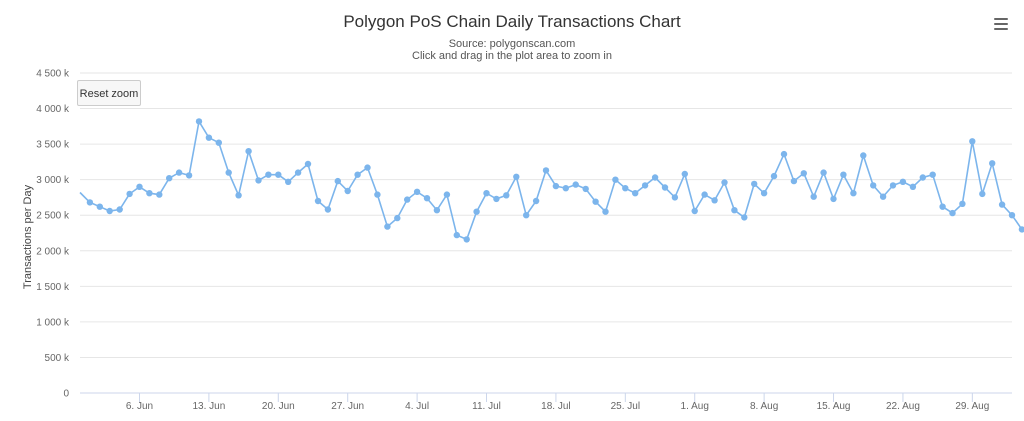  What do you see at coordinates (278, 406) in the screenshot?
I see `x-tick-label: 20. Jun` at bounding box center [278, 406].